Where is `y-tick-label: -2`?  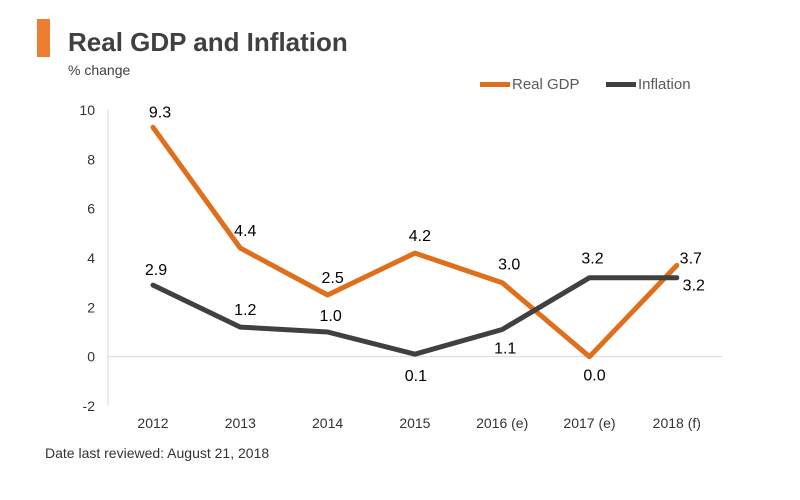 y-tick-label: -2 is located at coordinates (89, 406).